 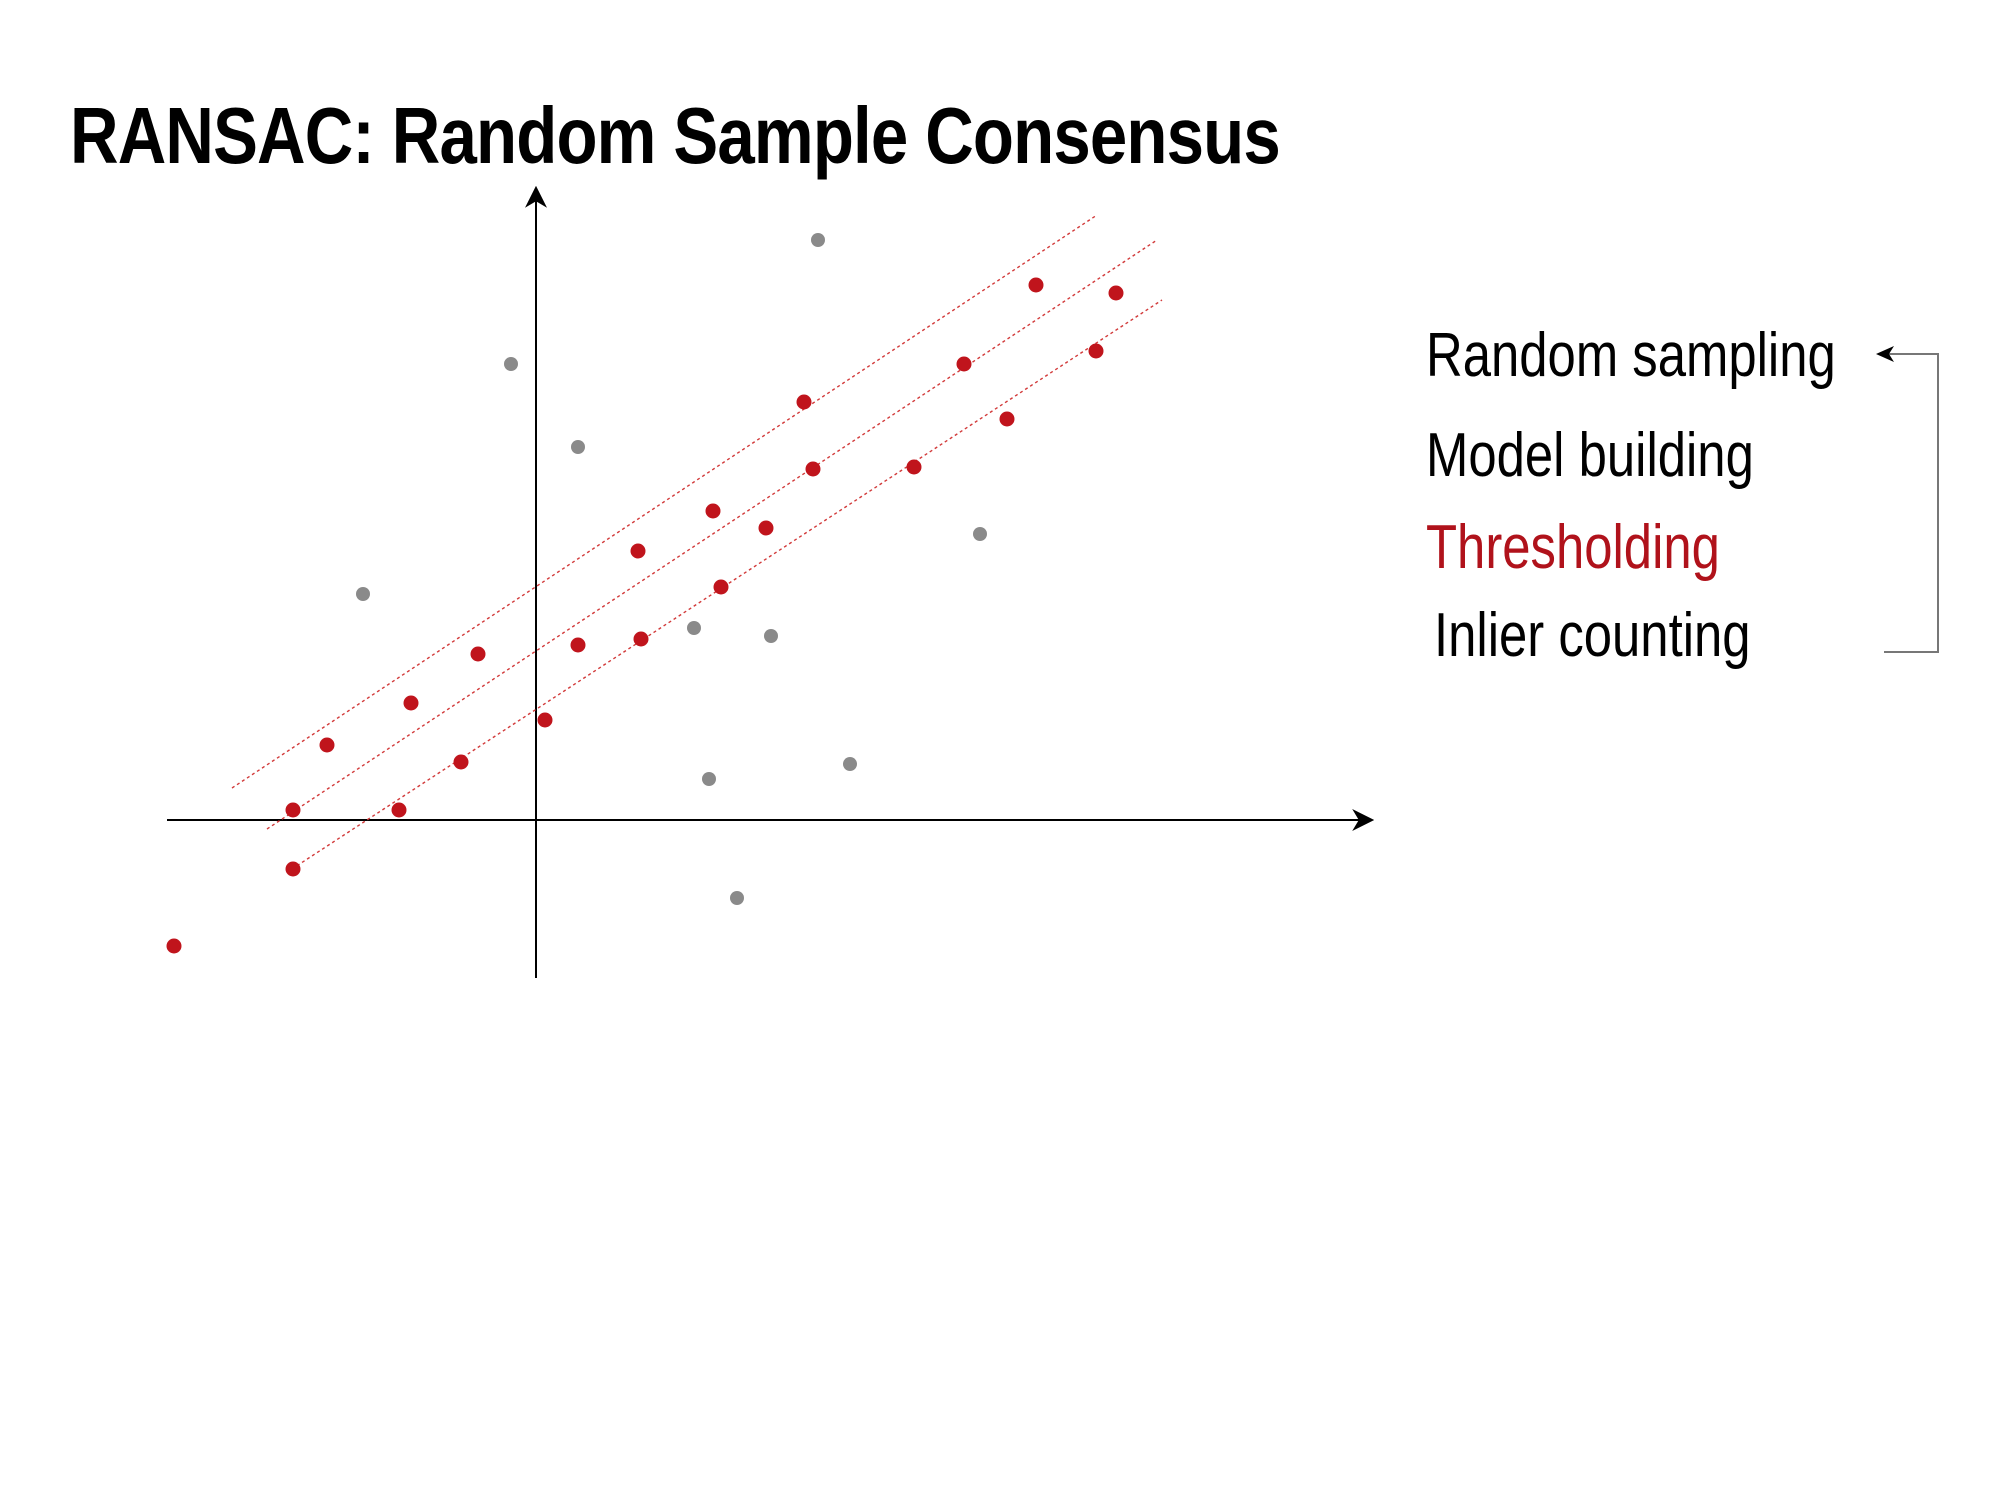 What do you see at coordinates (1590, 455) in the screenshot?
I see `step-model-building: Model building` at bounding box center [1590, 455].